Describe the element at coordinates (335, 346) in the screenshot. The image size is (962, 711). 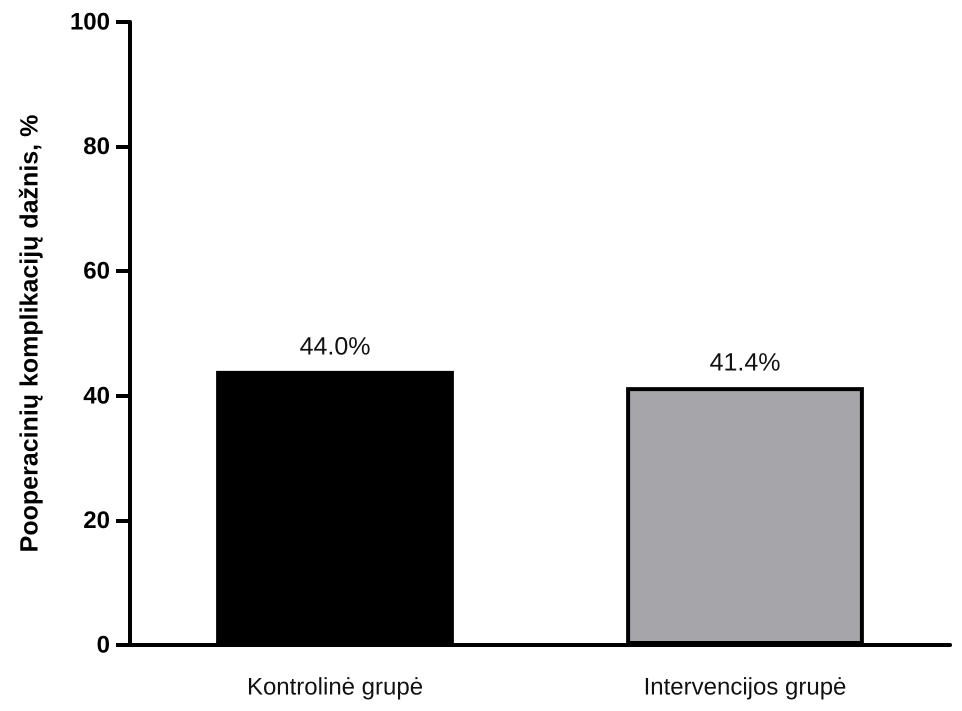
I see `data-label: 44.0%` at that location.